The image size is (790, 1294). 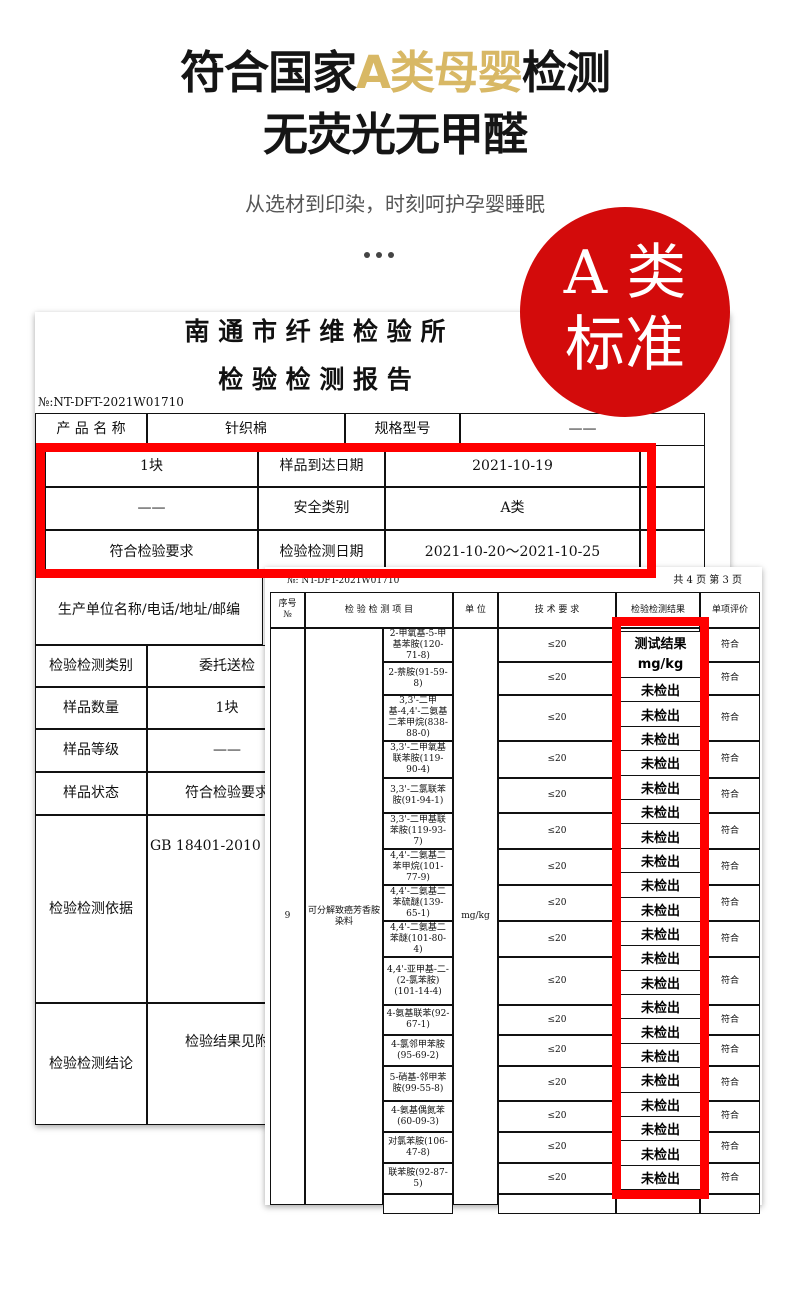 I want to click on highlight-cell: 样品到达日期, so click(x=321, y=466).